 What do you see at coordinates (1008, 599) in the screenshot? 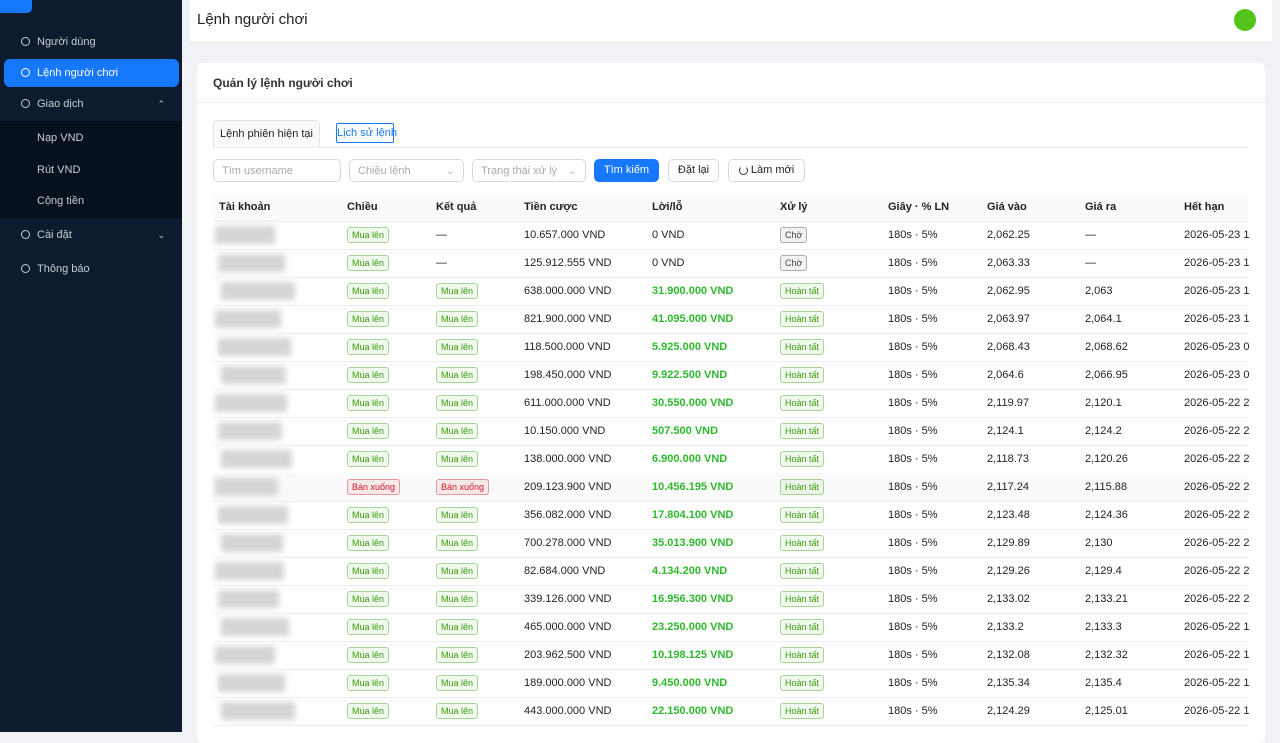
I see `cell: 2,133.02` at bounding box center [1008, 599].